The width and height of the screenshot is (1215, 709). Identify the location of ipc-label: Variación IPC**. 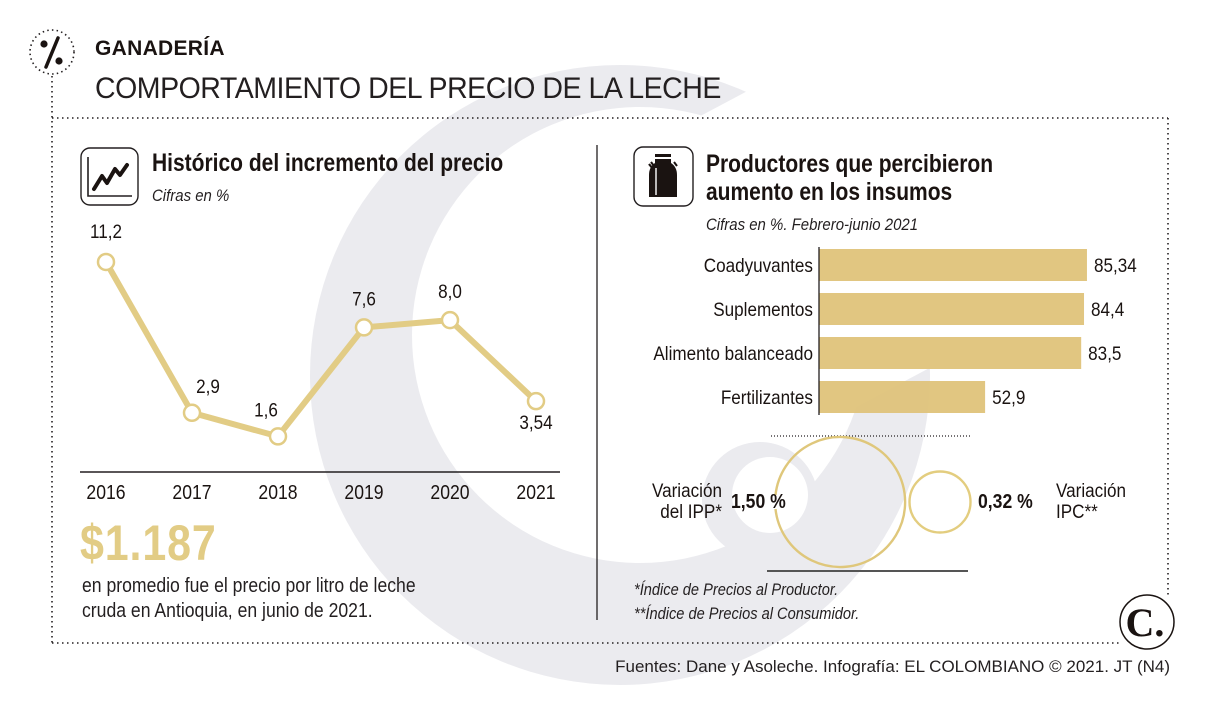
(1091, 502).